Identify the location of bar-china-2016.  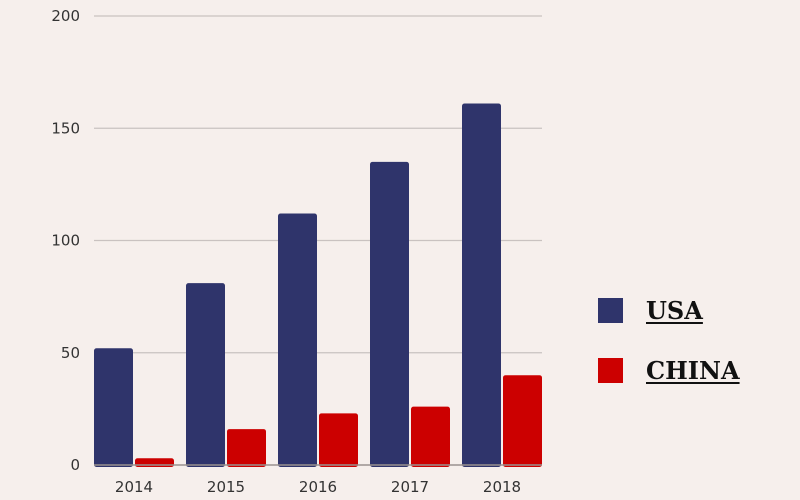
(338, 440).